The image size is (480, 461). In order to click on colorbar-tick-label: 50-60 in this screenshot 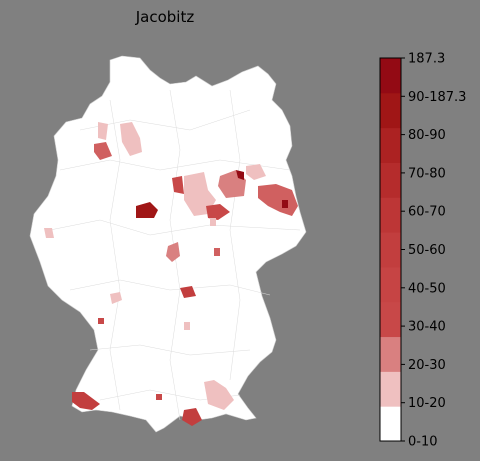, I will do `click(427, 250)`.